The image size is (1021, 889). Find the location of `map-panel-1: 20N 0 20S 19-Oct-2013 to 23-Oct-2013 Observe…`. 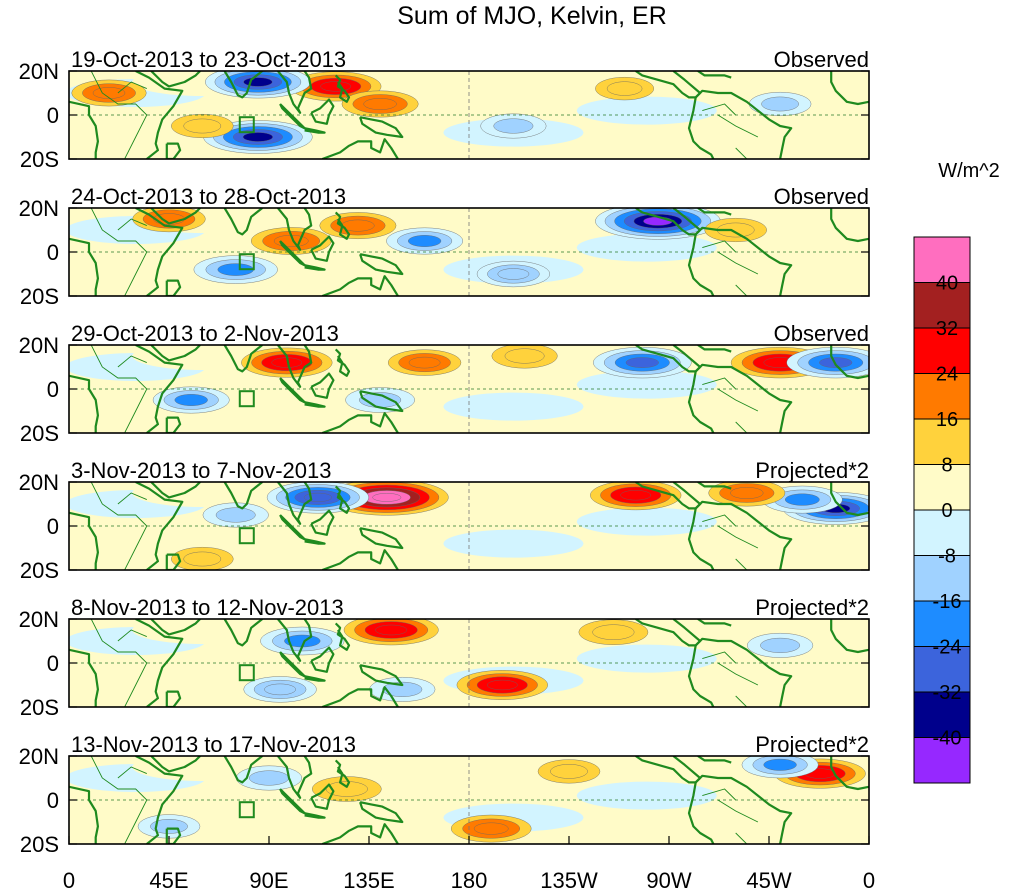

map-panel-1: 20N 0 20S 19-Oct-2013 to 23-Oct-2013 Observe… is located at coordinates (444, 109).